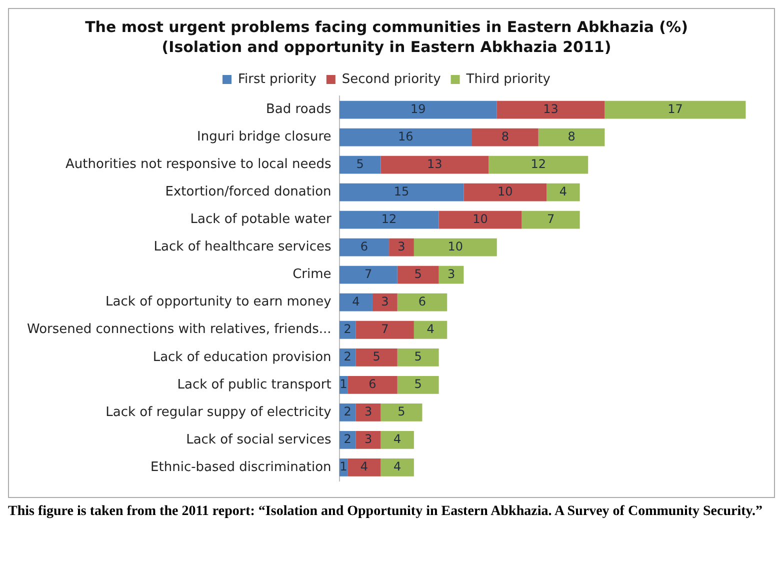 The width and height of the screenshot is (783, 567). What do you see at coordinates (261, 220) in the screenshot?
I see `y-tick-label: Lack of potable water` at bounding box center [261, 220].